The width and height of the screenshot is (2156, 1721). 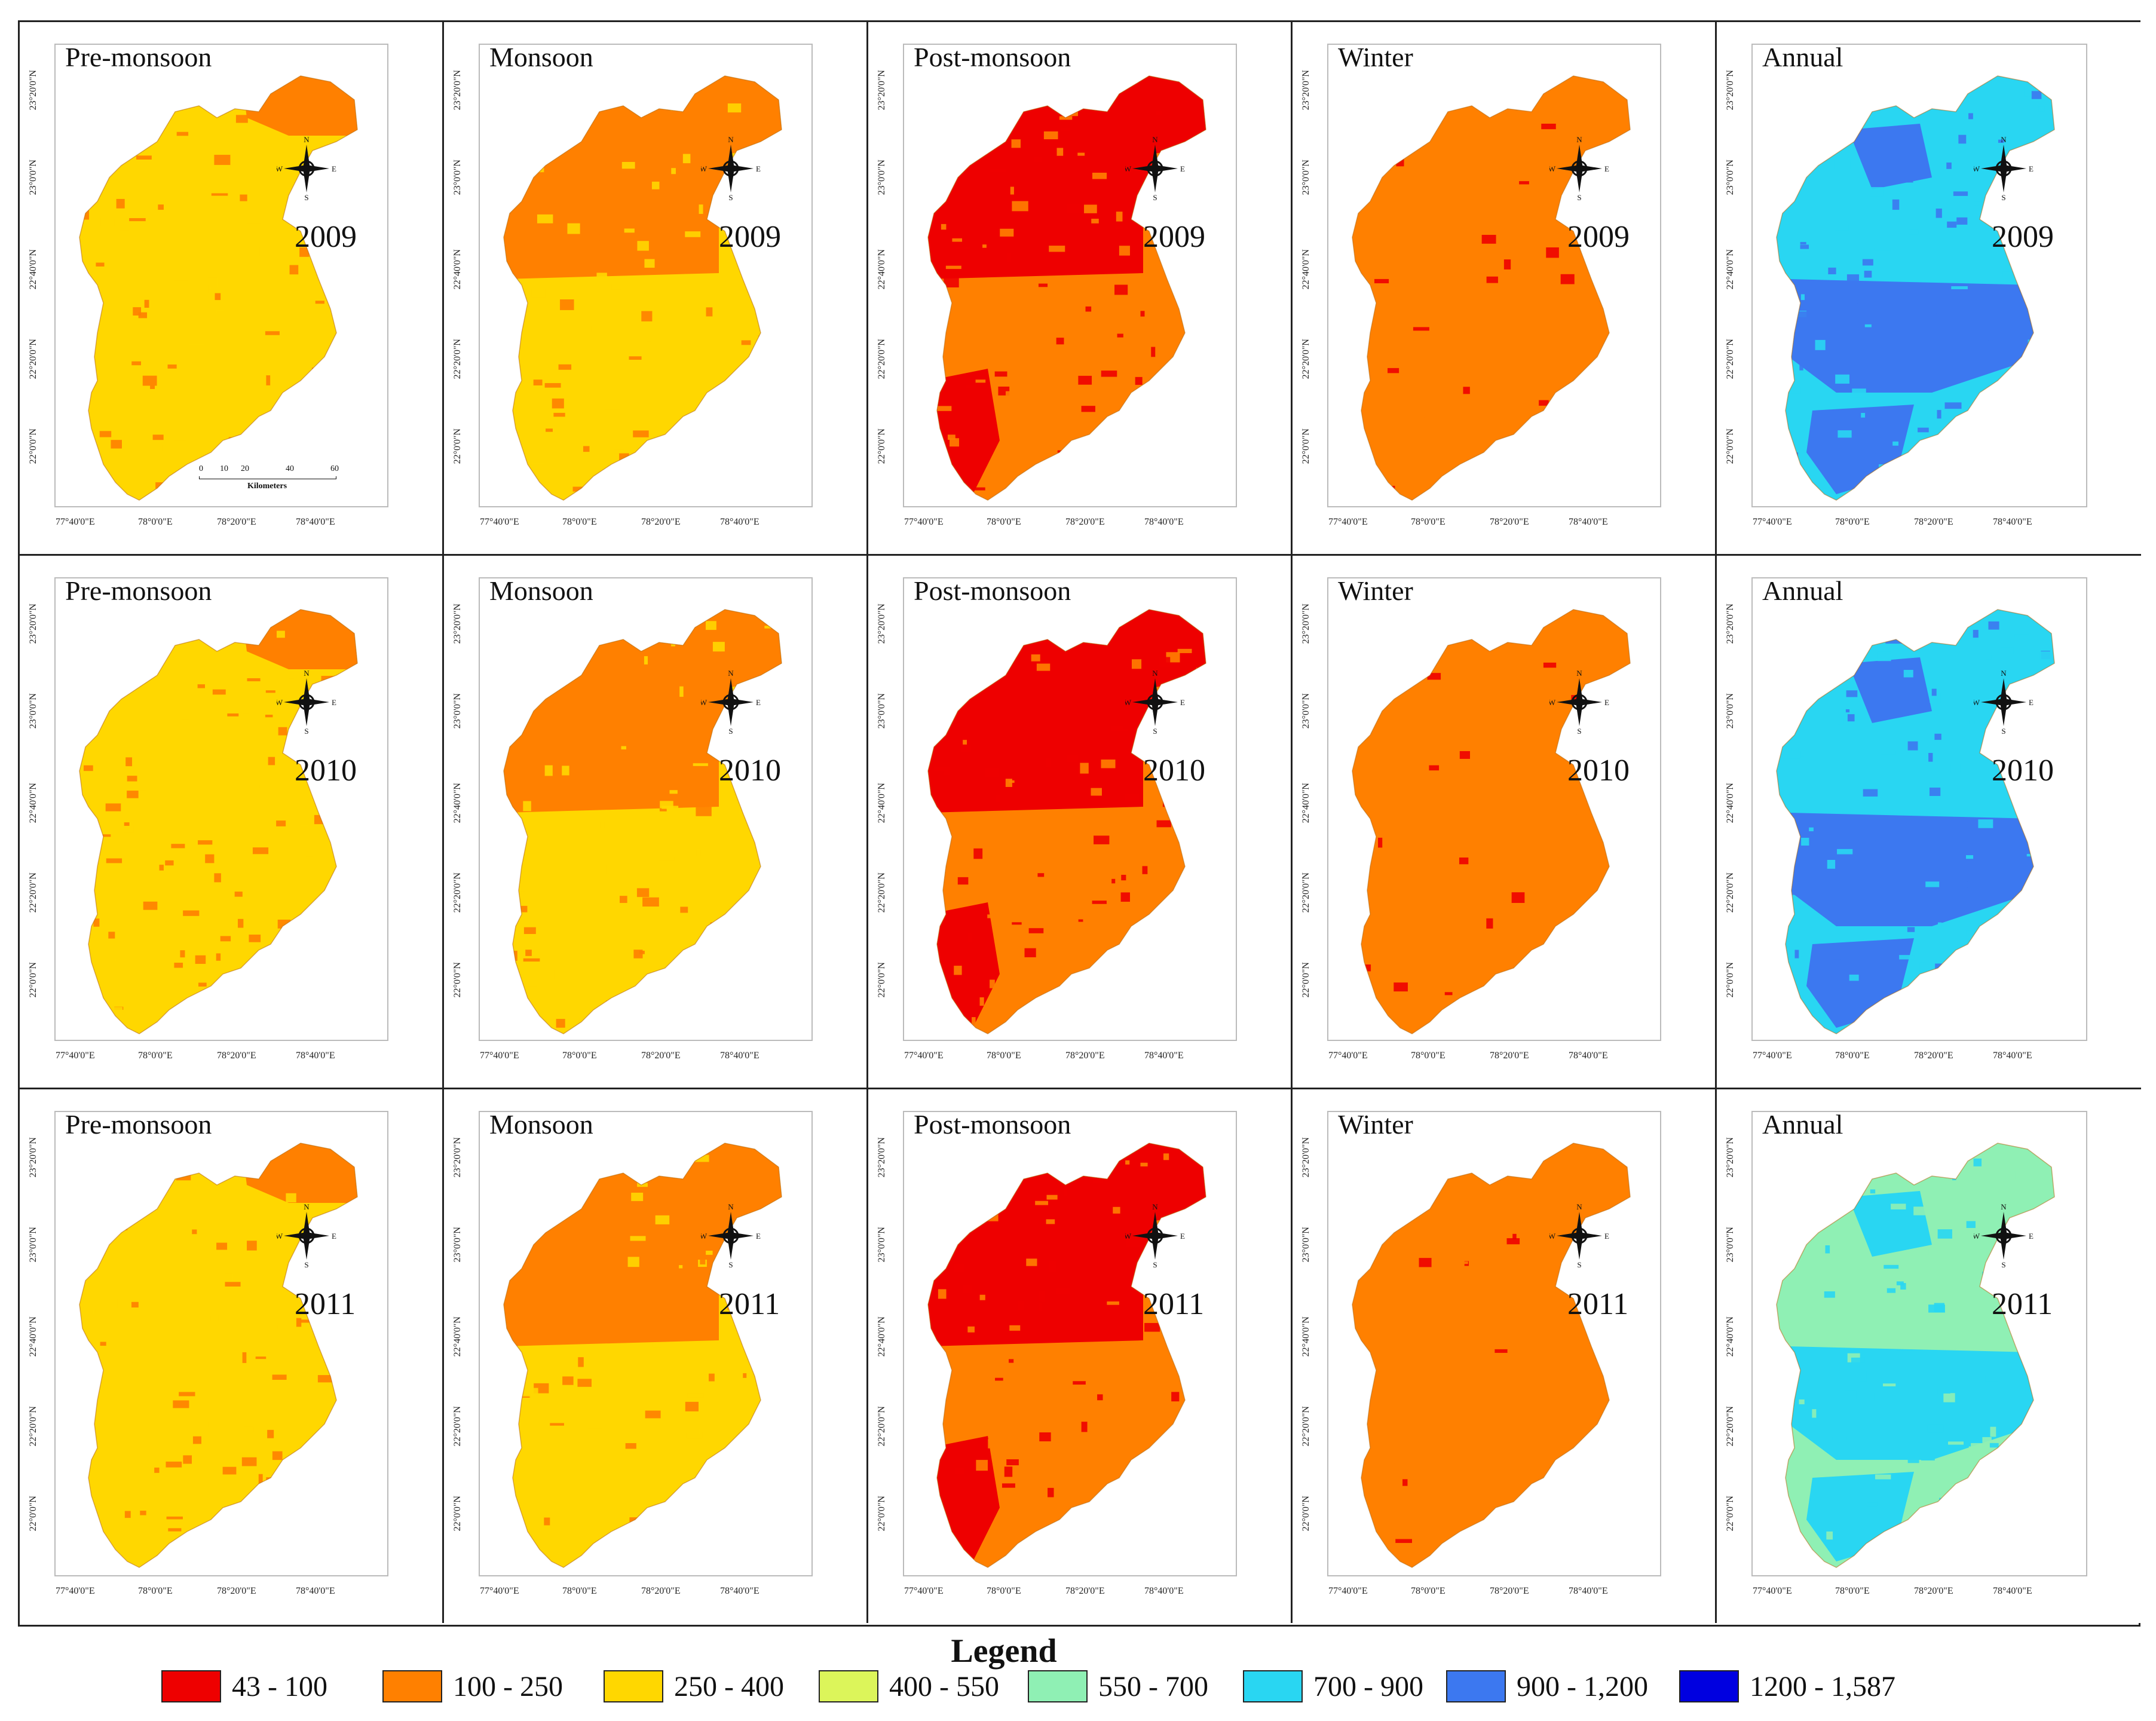 What do you see at coordinates (1348, 522) in the screenshot?
I see `longitude-tick-label: 77°40'0"E` at bounding box center [1348, 522].